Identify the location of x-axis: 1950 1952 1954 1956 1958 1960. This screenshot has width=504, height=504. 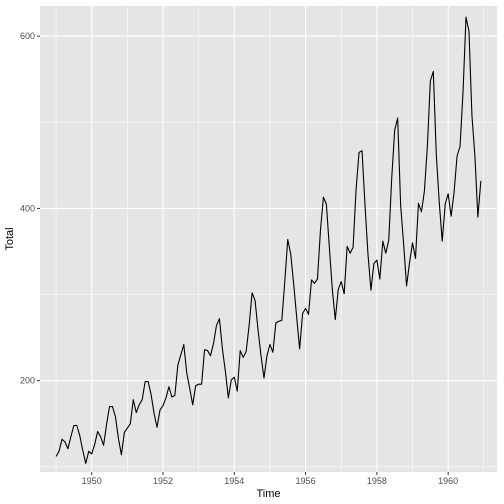
(270, 479).